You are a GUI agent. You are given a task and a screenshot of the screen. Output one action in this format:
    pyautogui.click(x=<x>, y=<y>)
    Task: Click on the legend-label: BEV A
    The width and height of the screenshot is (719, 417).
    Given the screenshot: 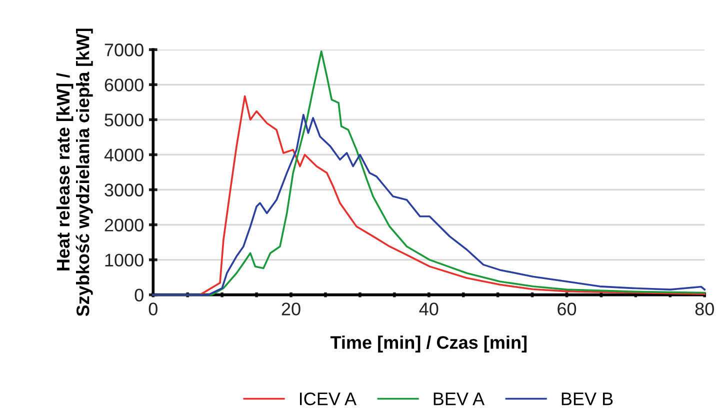 What is the action you would take?
    pyautogui.click(x=459, y=399)
    